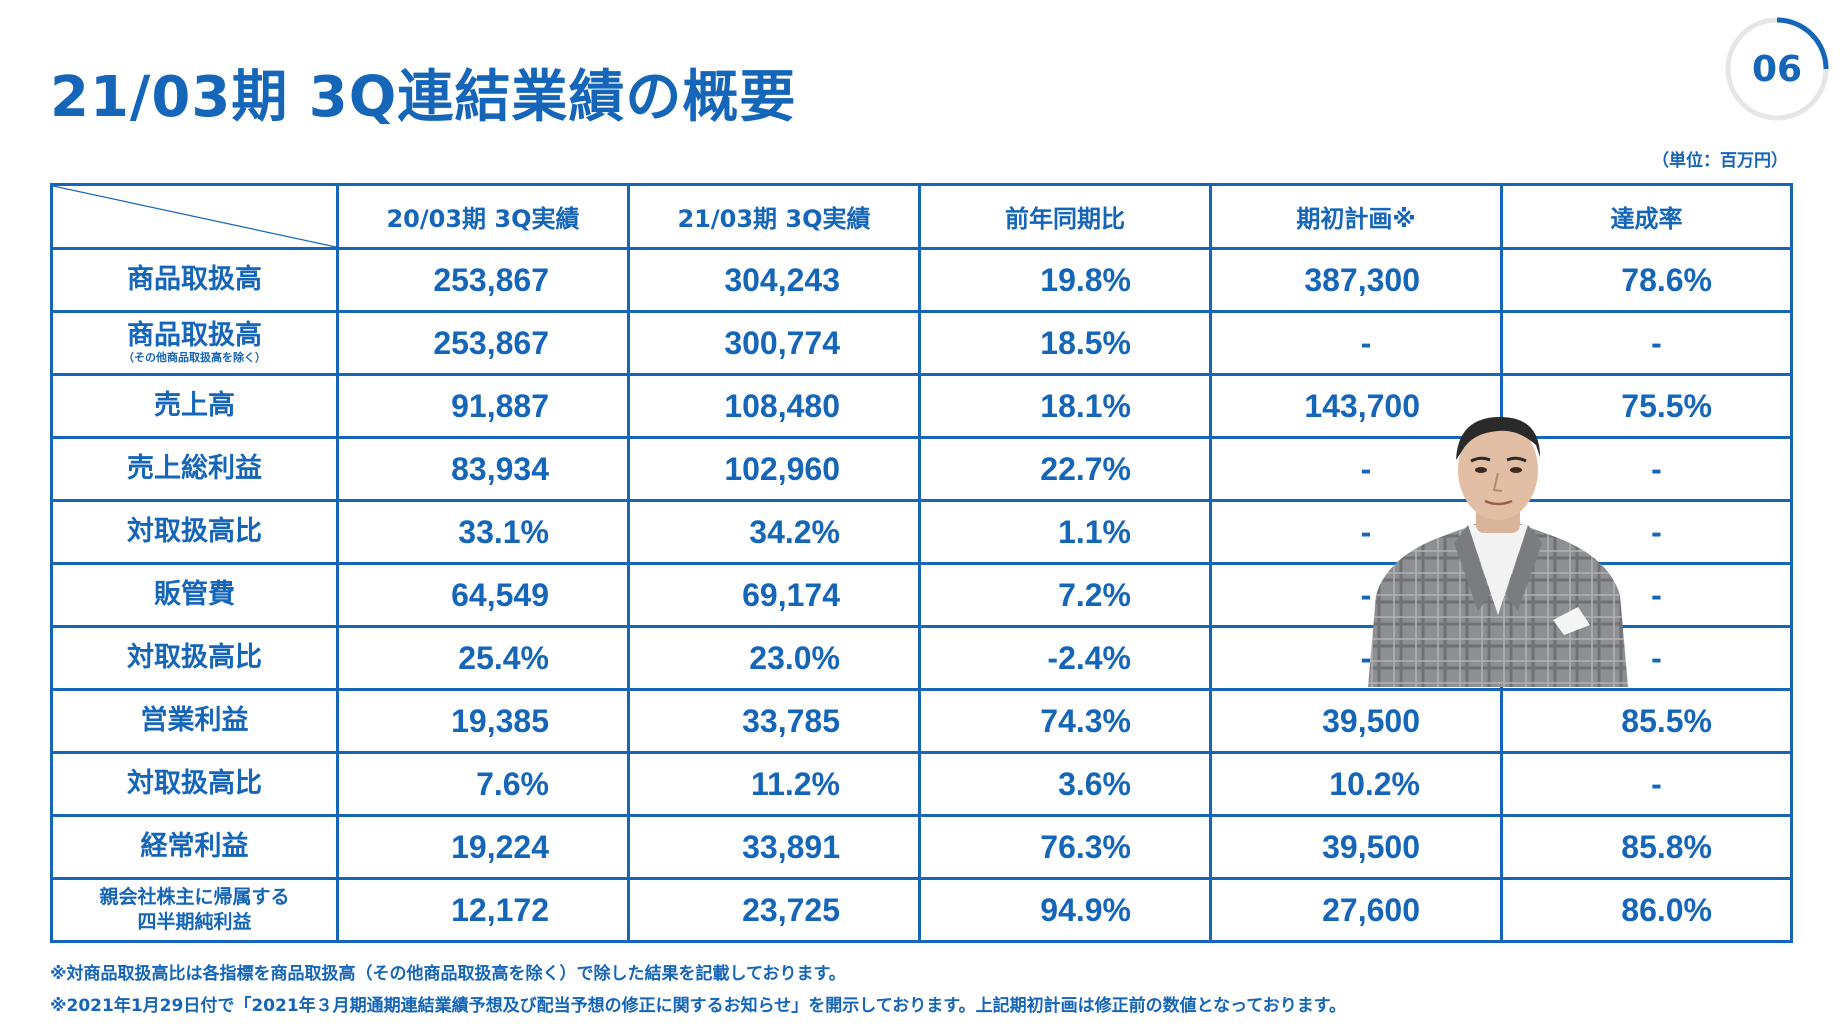  What do you see at coordinates (483, 469) in the screenshot?
I see `table-cell: 83,934` at bounding box center [483, 469].